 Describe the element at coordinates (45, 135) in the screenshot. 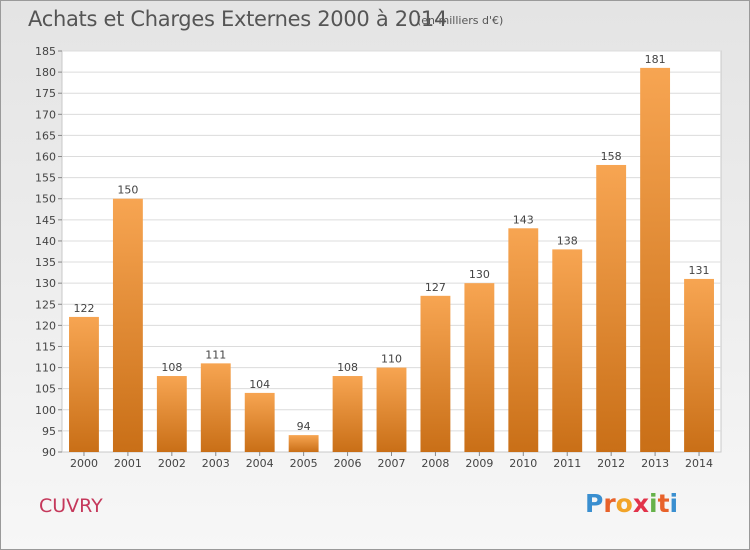

I see `y-tick-label: 165` at that location.